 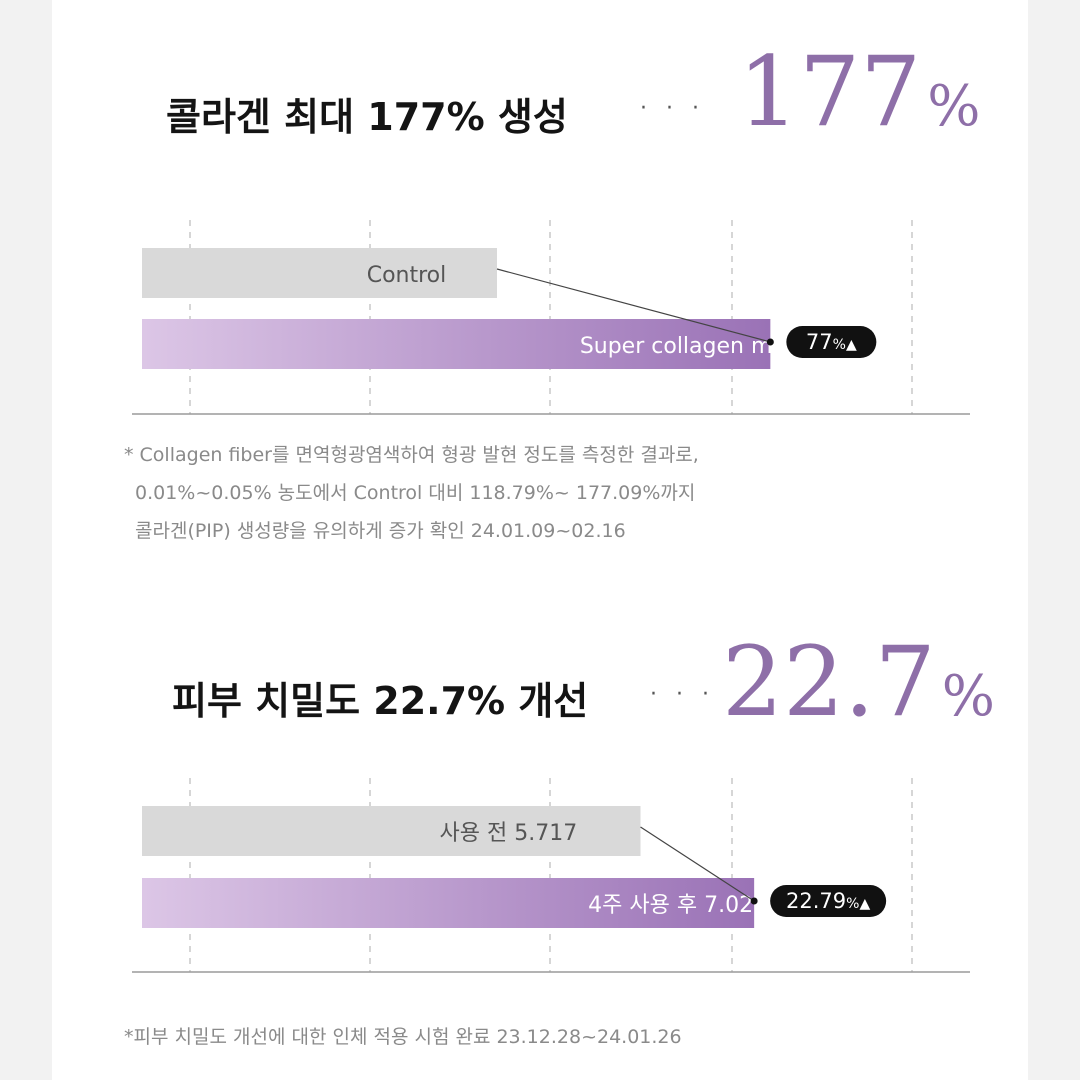 What do you see at coordinates (509, 833) in the screenshot?
I see `bar-label-before: 사용 전 5.717` at bounding box center [509, 833].